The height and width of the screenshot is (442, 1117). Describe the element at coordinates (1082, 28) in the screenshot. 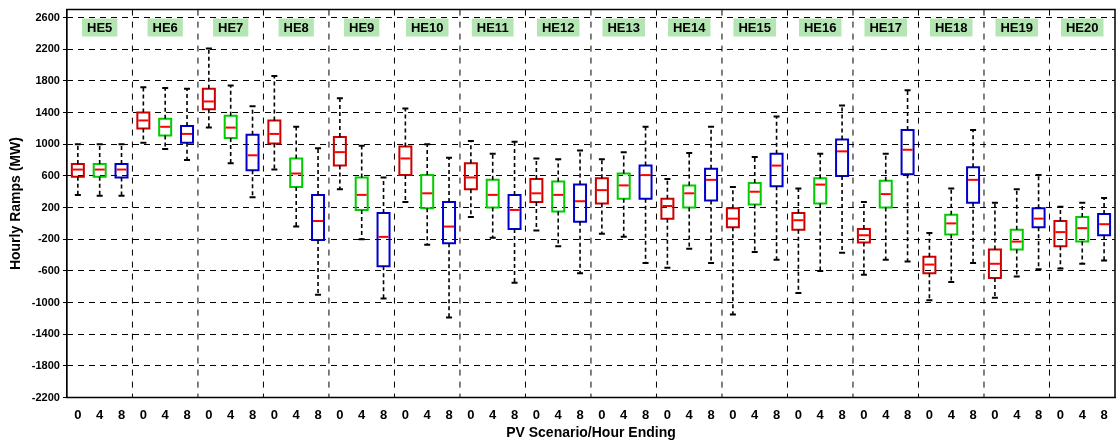

I see `annotation: HE20` at that location.